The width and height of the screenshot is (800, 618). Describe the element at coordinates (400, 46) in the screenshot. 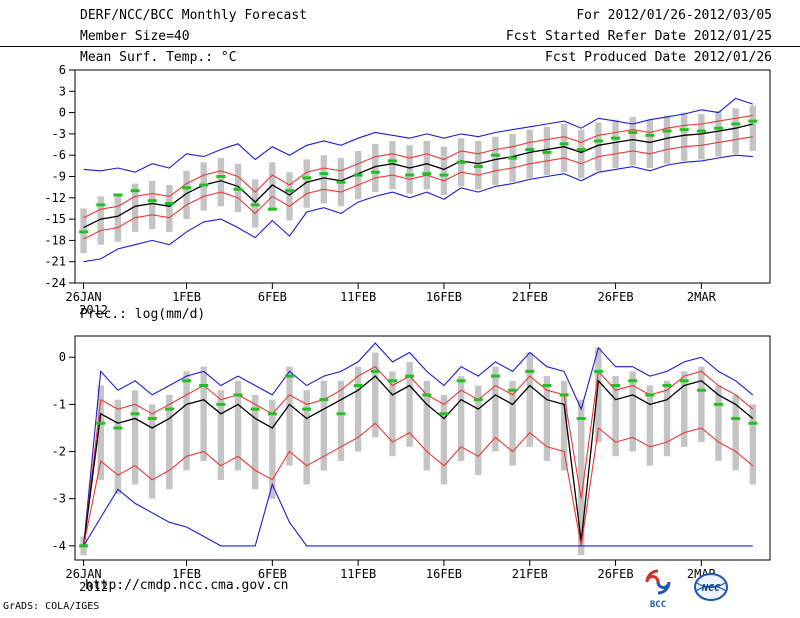

I see `header-divider` at that location.